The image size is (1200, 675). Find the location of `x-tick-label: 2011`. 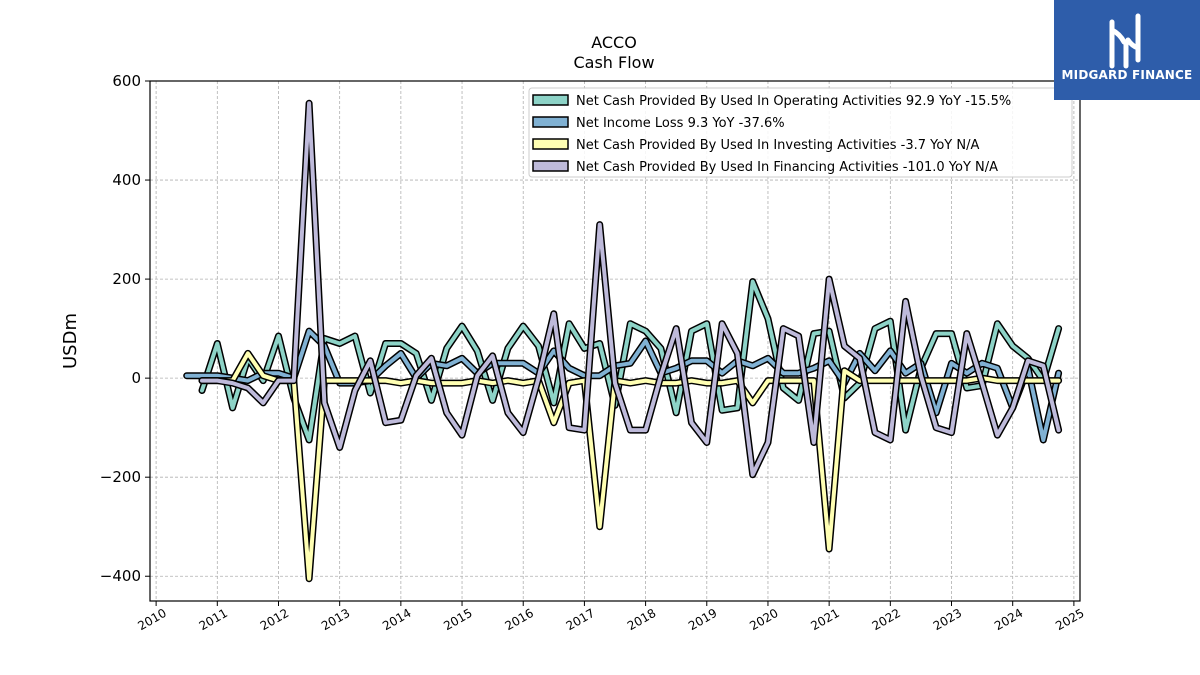

x-tick-label: 2011 is located at coordinates (213, 619).